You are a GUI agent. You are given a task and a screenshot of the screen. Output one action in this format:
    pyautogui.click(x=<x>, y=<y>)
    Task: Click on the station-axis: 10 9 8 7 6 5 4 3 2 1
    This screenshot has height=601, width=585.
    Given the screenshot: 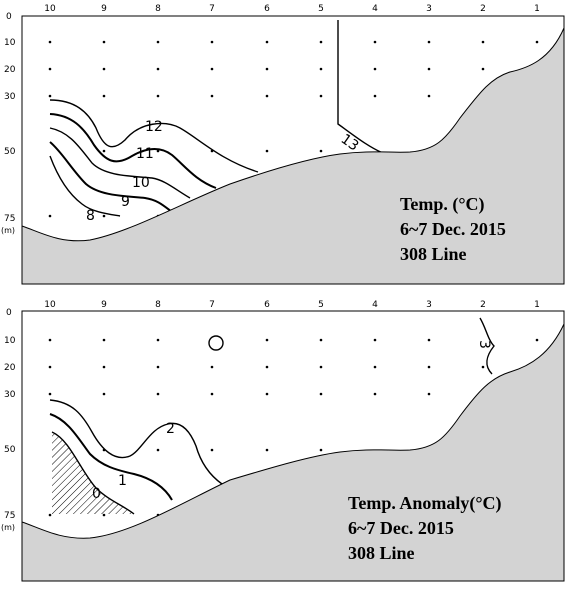 What is the action you would take?
    pyautogui.click(x=292, y=9)
    